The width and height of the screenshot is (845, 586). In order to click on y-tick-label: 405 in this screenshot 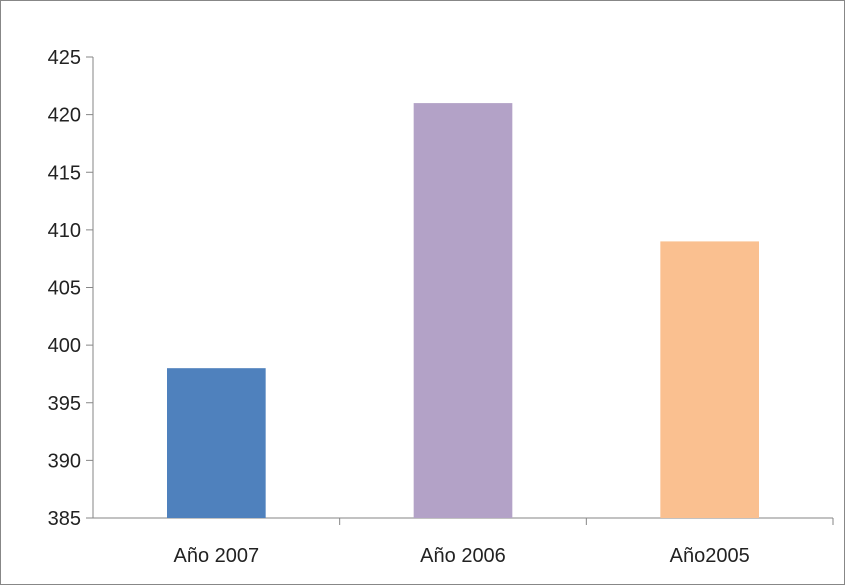, I will do `click(64, 289)`.